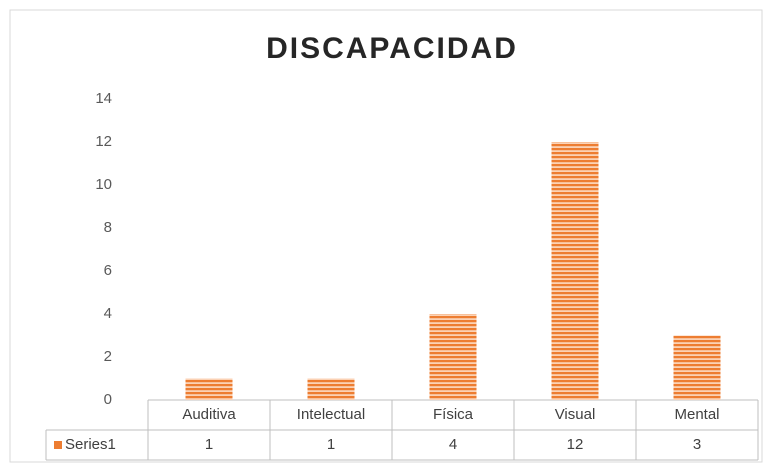 The height and width of the screenshot is (468, 771). What do you see at coordinates (392, 48) in the screenshot?
I see `chart-title: DISCAPACIDAD` at bounding box center [392, 48].